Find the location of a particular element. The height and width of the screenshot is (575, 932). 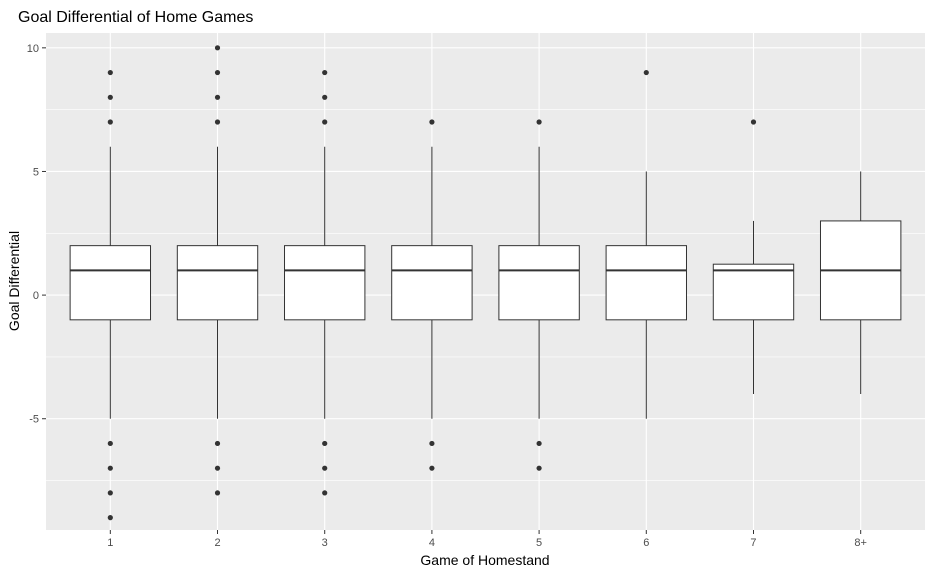

x-tick-label: 4 is located at coordinates (432, 543).